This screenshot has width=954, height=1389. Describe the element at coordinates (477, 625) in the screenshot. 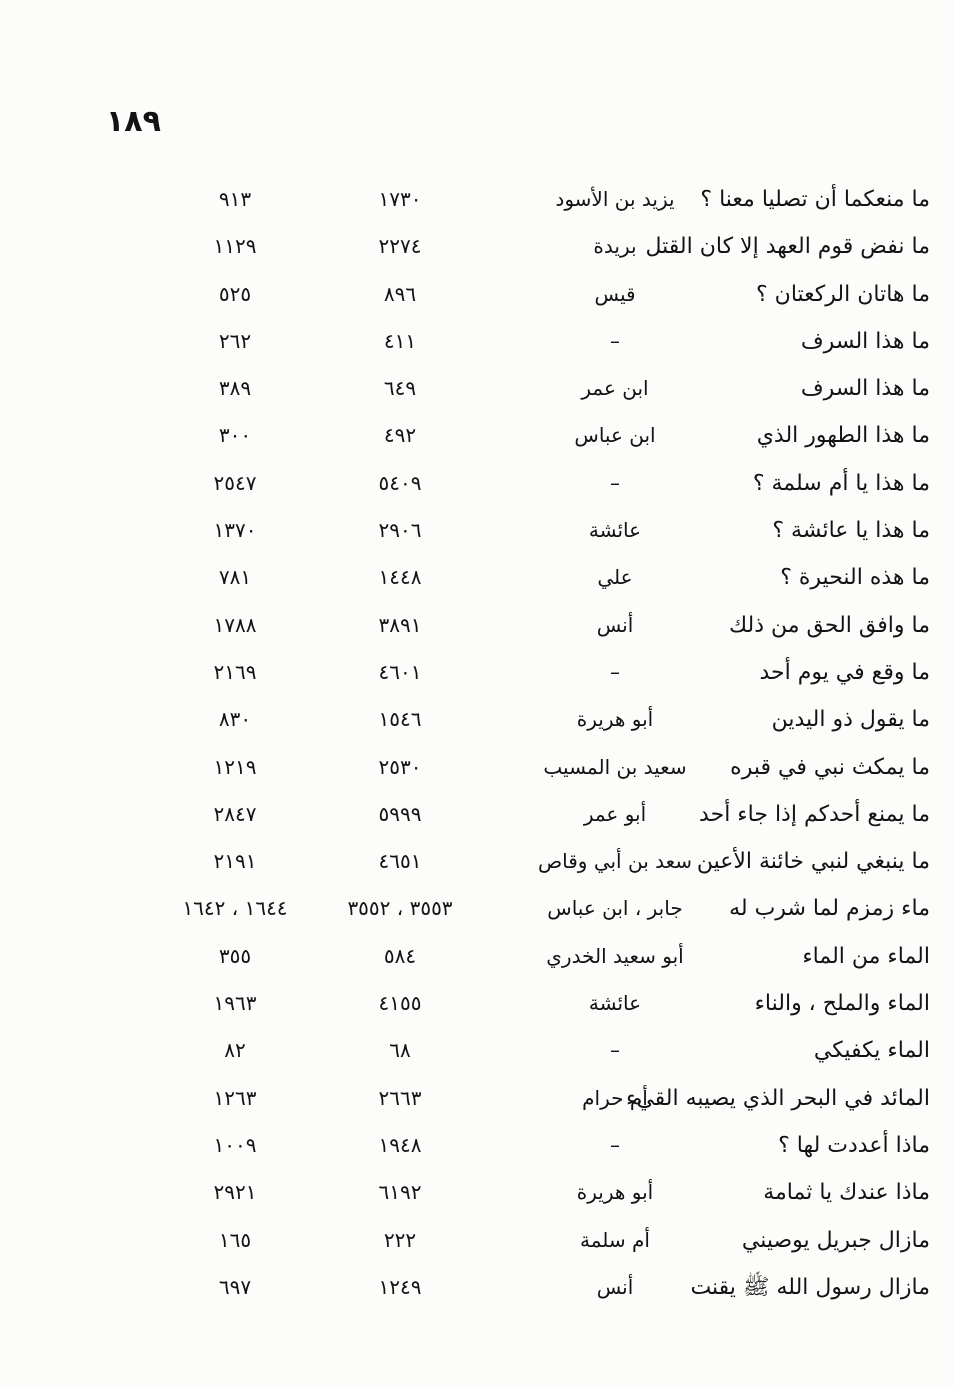

I see `table-row: ما وافق الحق من ذلك أنس ٣٨٩١ ١٧٨٨` at that location.